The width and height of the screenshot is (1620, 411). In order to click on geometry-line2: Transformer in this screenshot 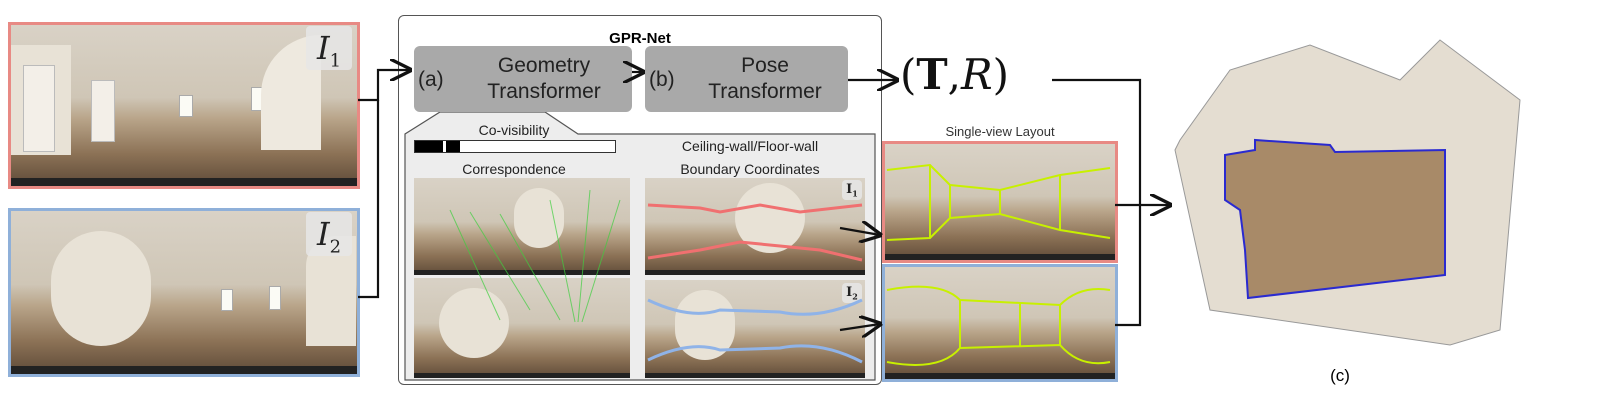, I will do `click(544, 91)`.